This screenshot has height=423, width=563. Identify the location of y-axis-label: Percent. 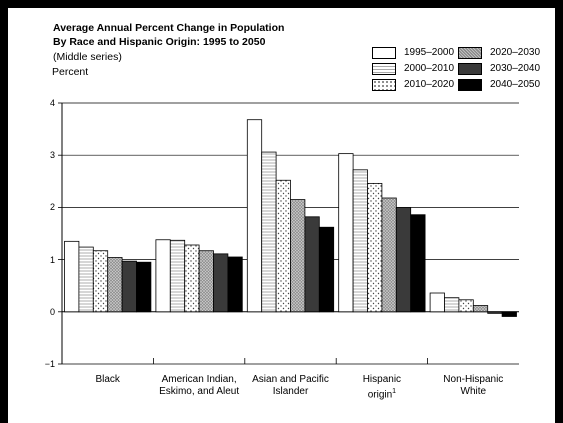
(70, 72).